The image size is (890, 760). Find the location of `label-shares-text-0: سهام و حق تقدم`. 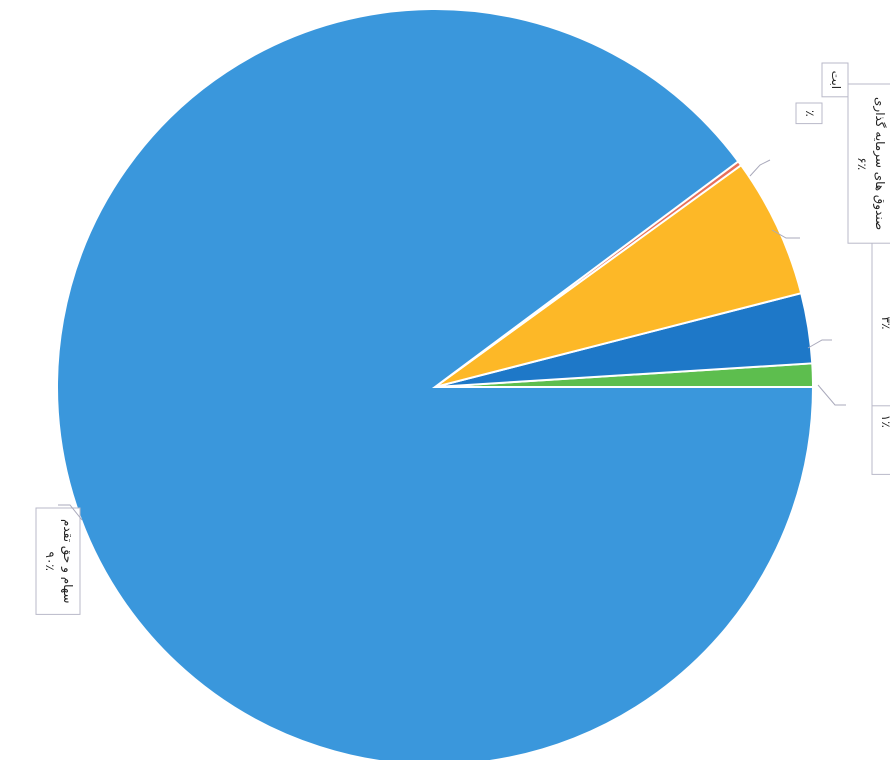

label-shares-text-0: سهام و حق تقدم is located at coordinates (67, 561).